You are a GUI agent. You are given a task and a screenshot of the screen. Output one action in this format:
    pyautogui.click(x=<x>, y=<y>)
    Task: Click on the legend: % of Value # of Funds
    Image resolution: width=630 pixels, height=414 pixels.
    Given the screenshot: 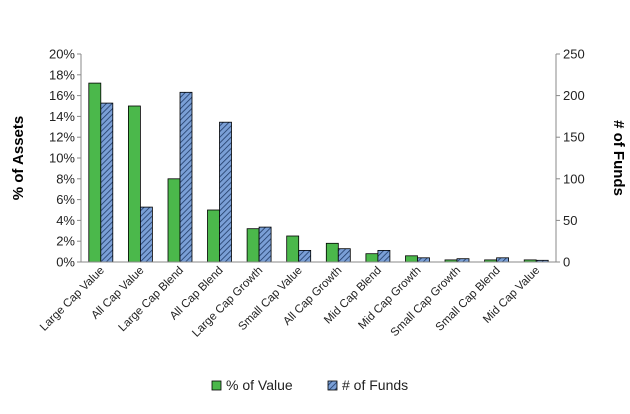 What is the action you would take?
    pyautogui.click(x=309, y=385)
    